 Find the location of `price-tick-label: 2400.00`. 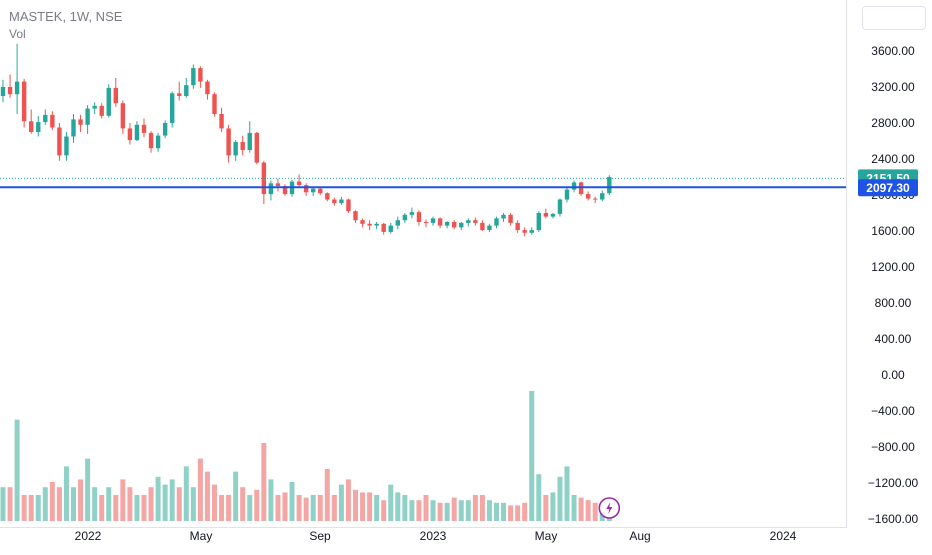

price-tick-label: 2400.00 is located at coordinates (893, 159).